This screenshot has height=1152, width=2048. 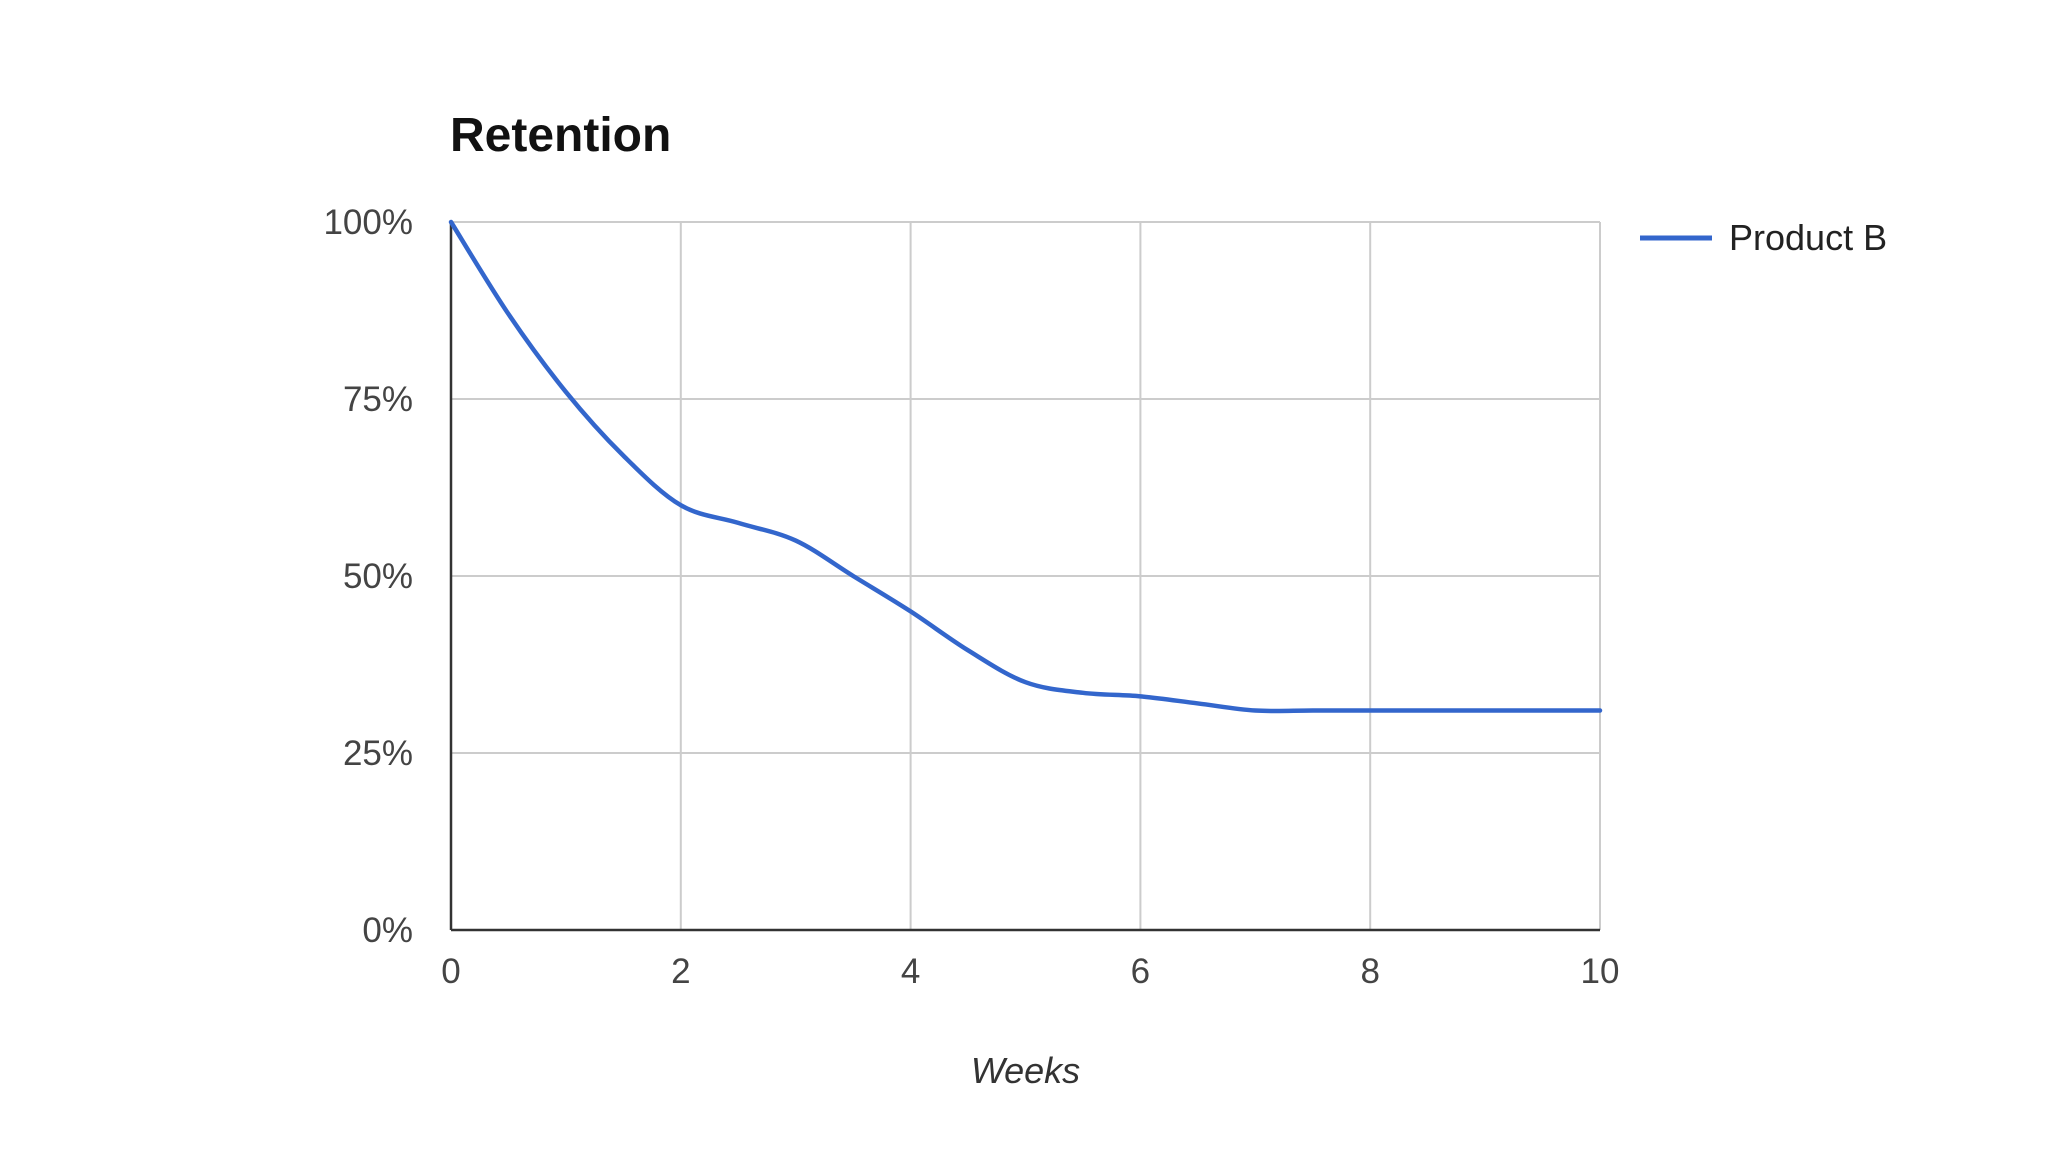 I want to click on x-tick-label-2: 2, so click(x=680, y=971).